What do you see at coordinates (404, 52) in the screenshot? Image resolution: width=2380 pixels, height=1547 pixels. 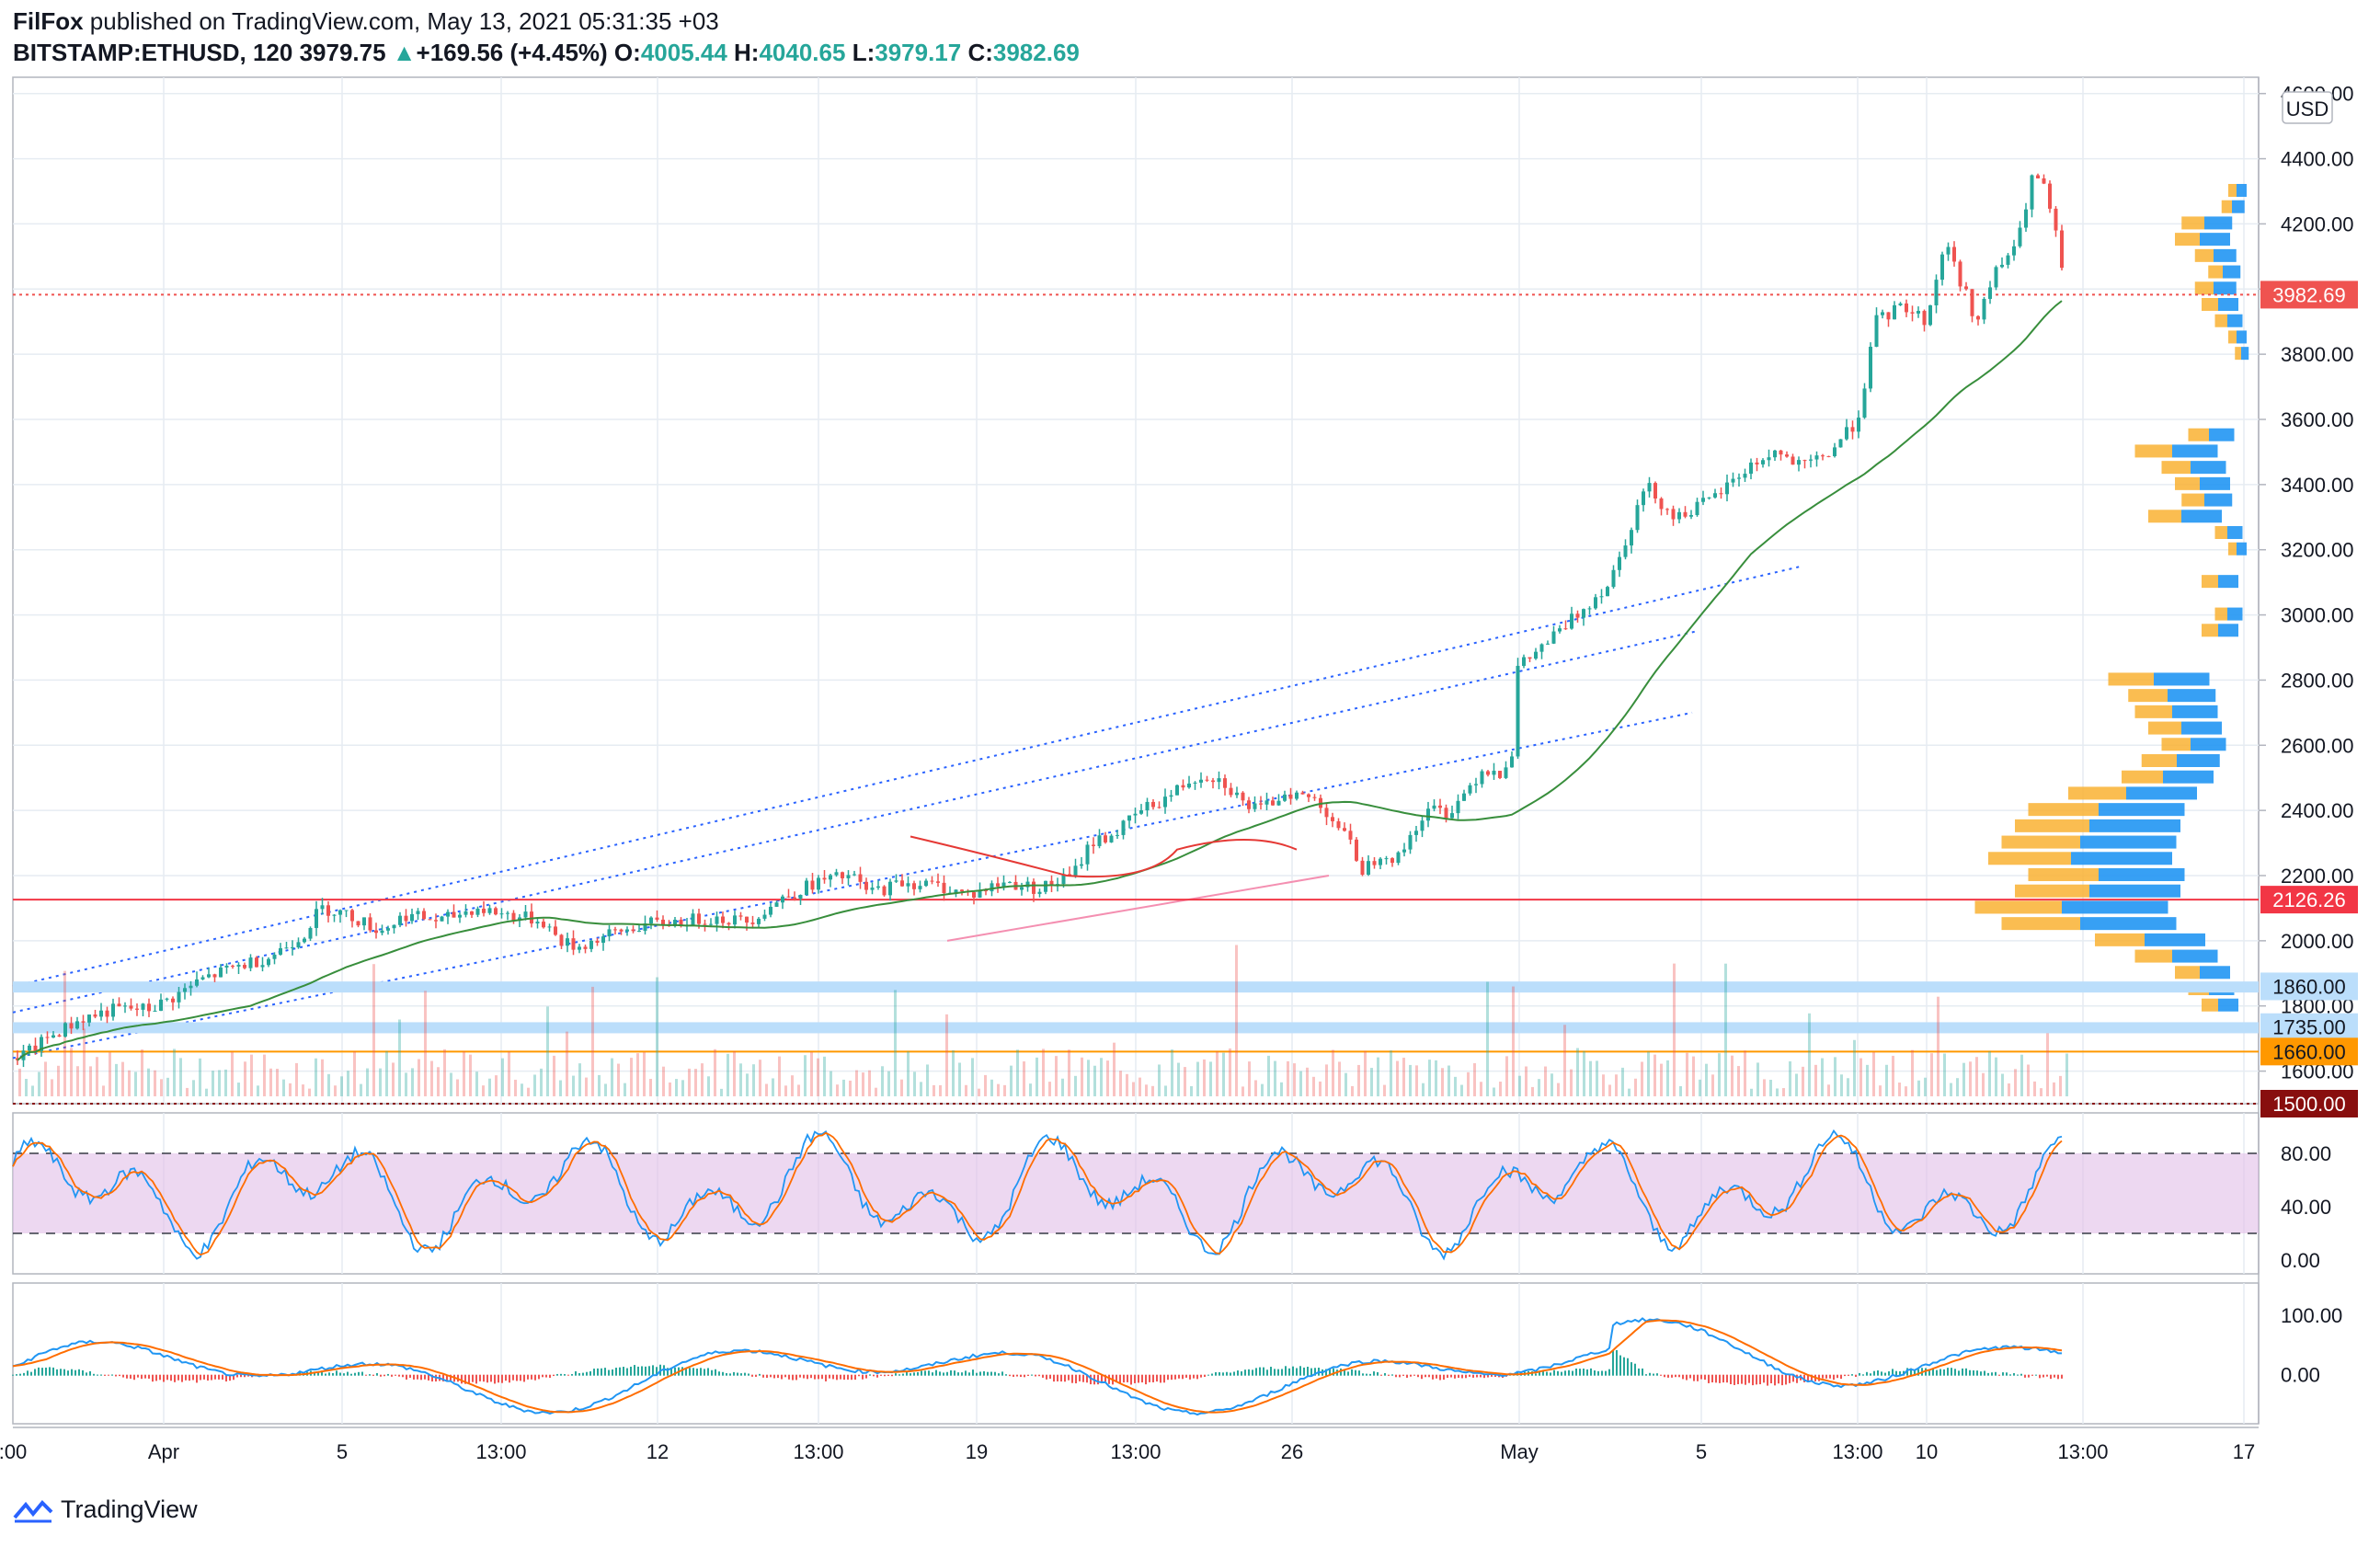 I see `up-arrow-icon: ▲` at bounding box center [404, 52].